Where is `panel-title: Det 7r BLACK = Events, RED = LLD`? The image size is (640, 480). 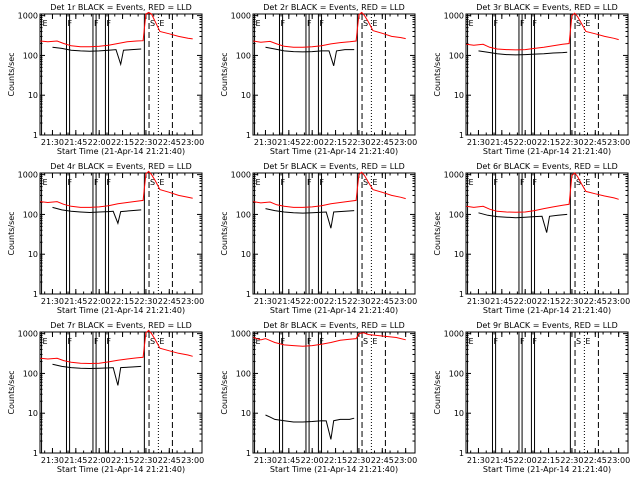 panel-title: Det 7r BLACK = Events, RED = LLD is located at coordinates (121, 325).